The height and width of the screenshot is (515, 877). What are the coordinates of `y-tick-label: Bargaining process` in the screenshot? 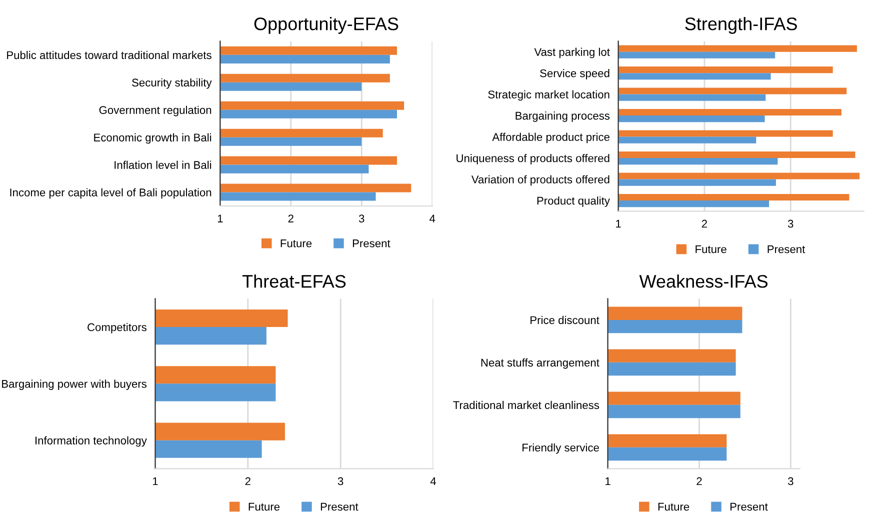 It's located at (563, 117).